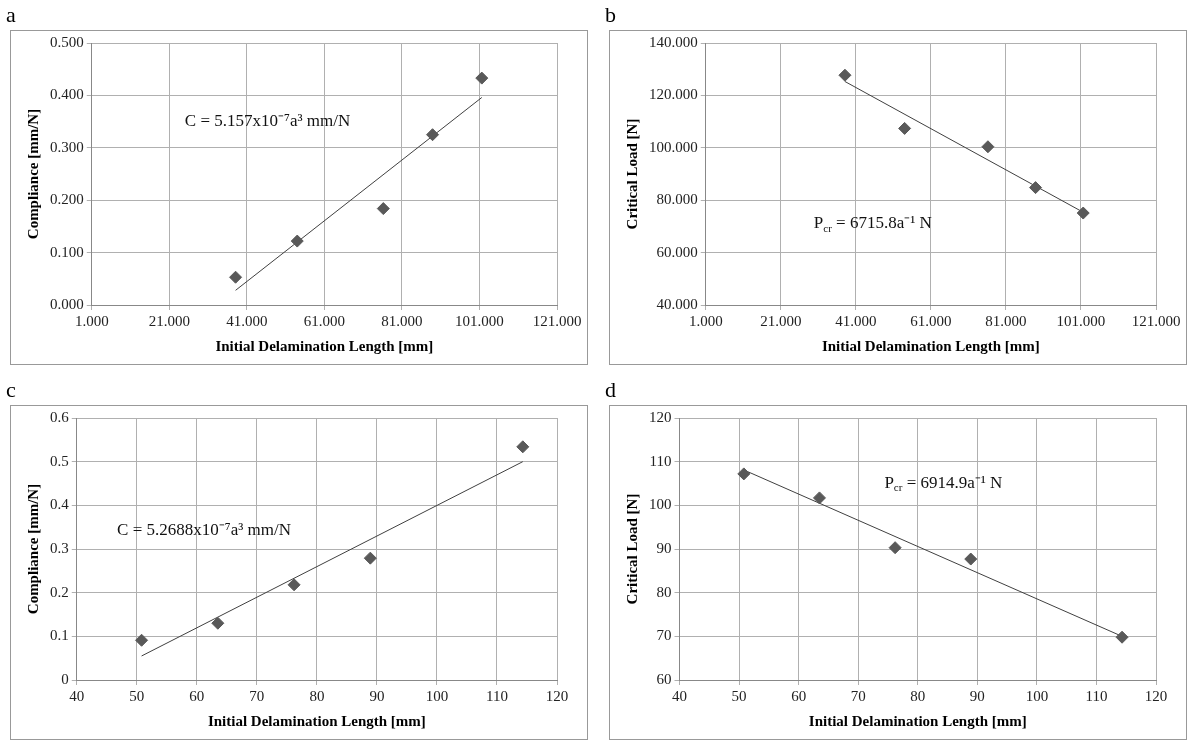  I want to click on y-tick-label: 0.2, so click(59, 591).